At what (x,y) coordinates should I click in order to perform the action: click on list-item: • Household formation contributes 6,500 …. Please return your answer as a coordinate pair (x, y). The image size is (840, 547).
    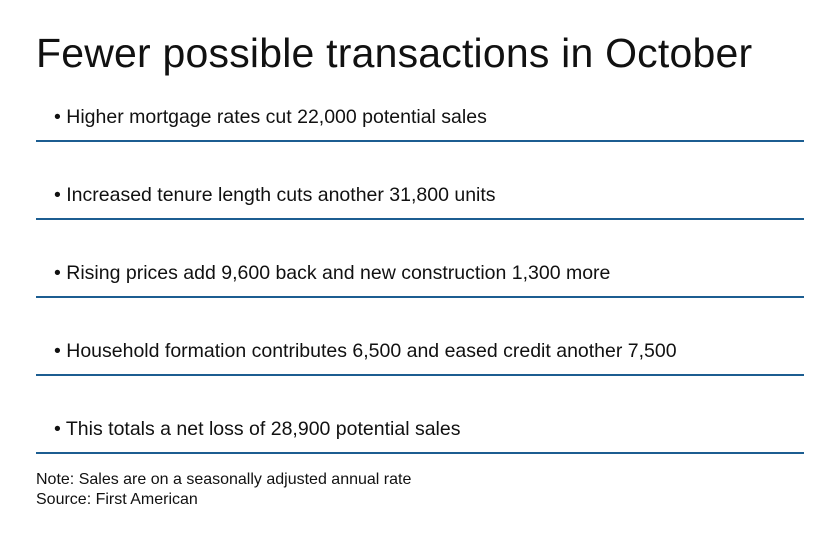
    Looking at the image, I should click on (420, 337).